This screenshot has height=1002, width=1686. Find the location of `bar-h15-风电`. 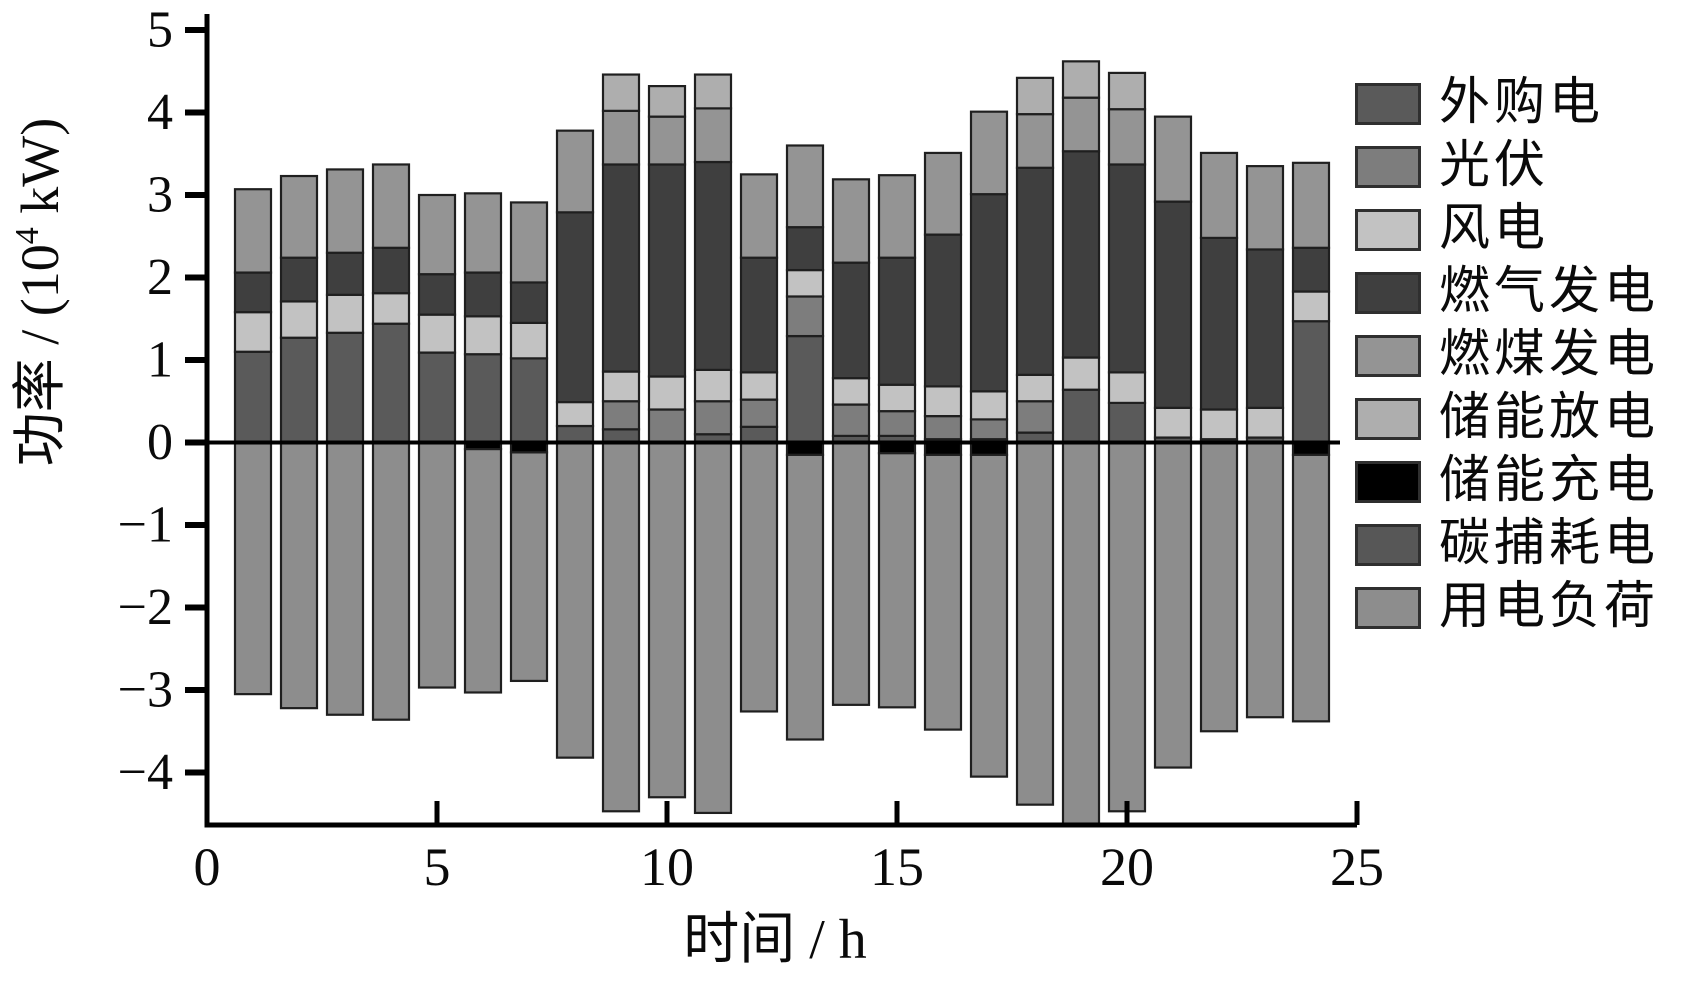

bar-h15-风电 is located at coordinates (897, 398).